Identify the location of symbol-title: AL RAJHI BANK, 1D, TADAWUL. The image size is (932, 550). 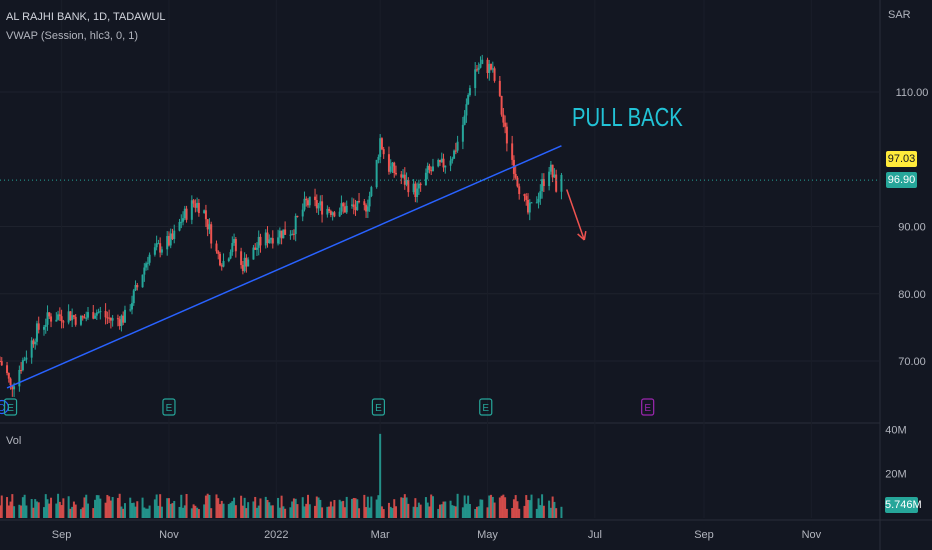
(86, 17).